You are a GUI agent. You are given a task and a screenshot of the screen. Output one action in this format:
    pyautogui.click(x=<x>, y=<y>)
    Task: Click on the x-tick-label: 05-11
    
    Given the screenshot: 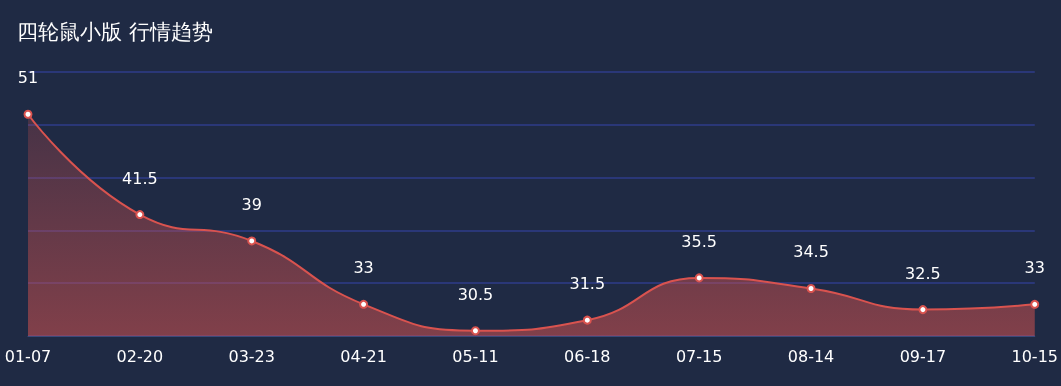 What is the action you would take?
    pyautogui.click(x=475, y=356)
    